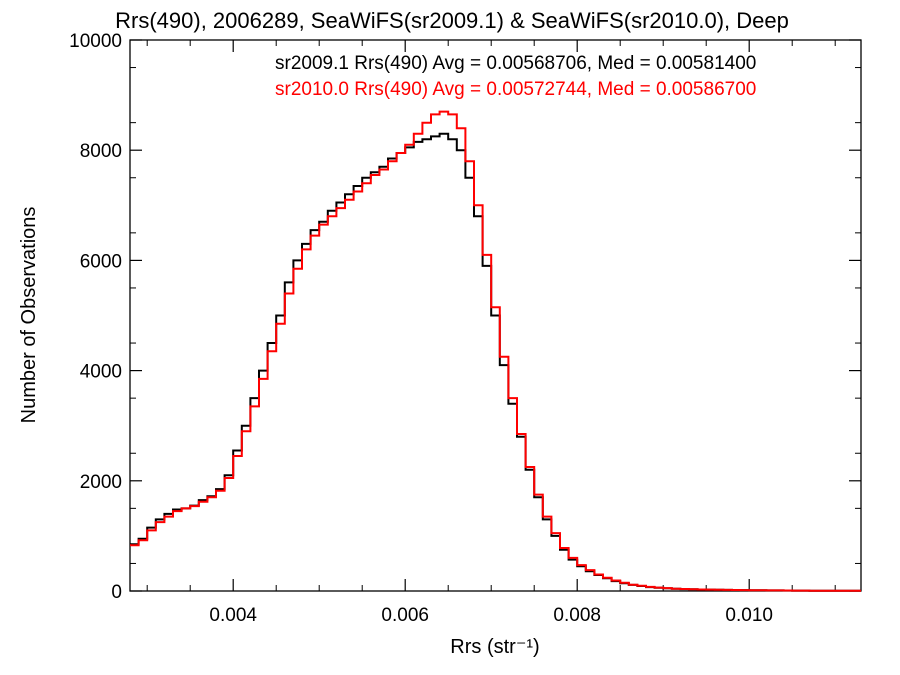 This screenshot has height=675, width=900. Describe the element at coordinates (577, 615) in the screenshot. I see `x-tick-label: 0.008` at that location.